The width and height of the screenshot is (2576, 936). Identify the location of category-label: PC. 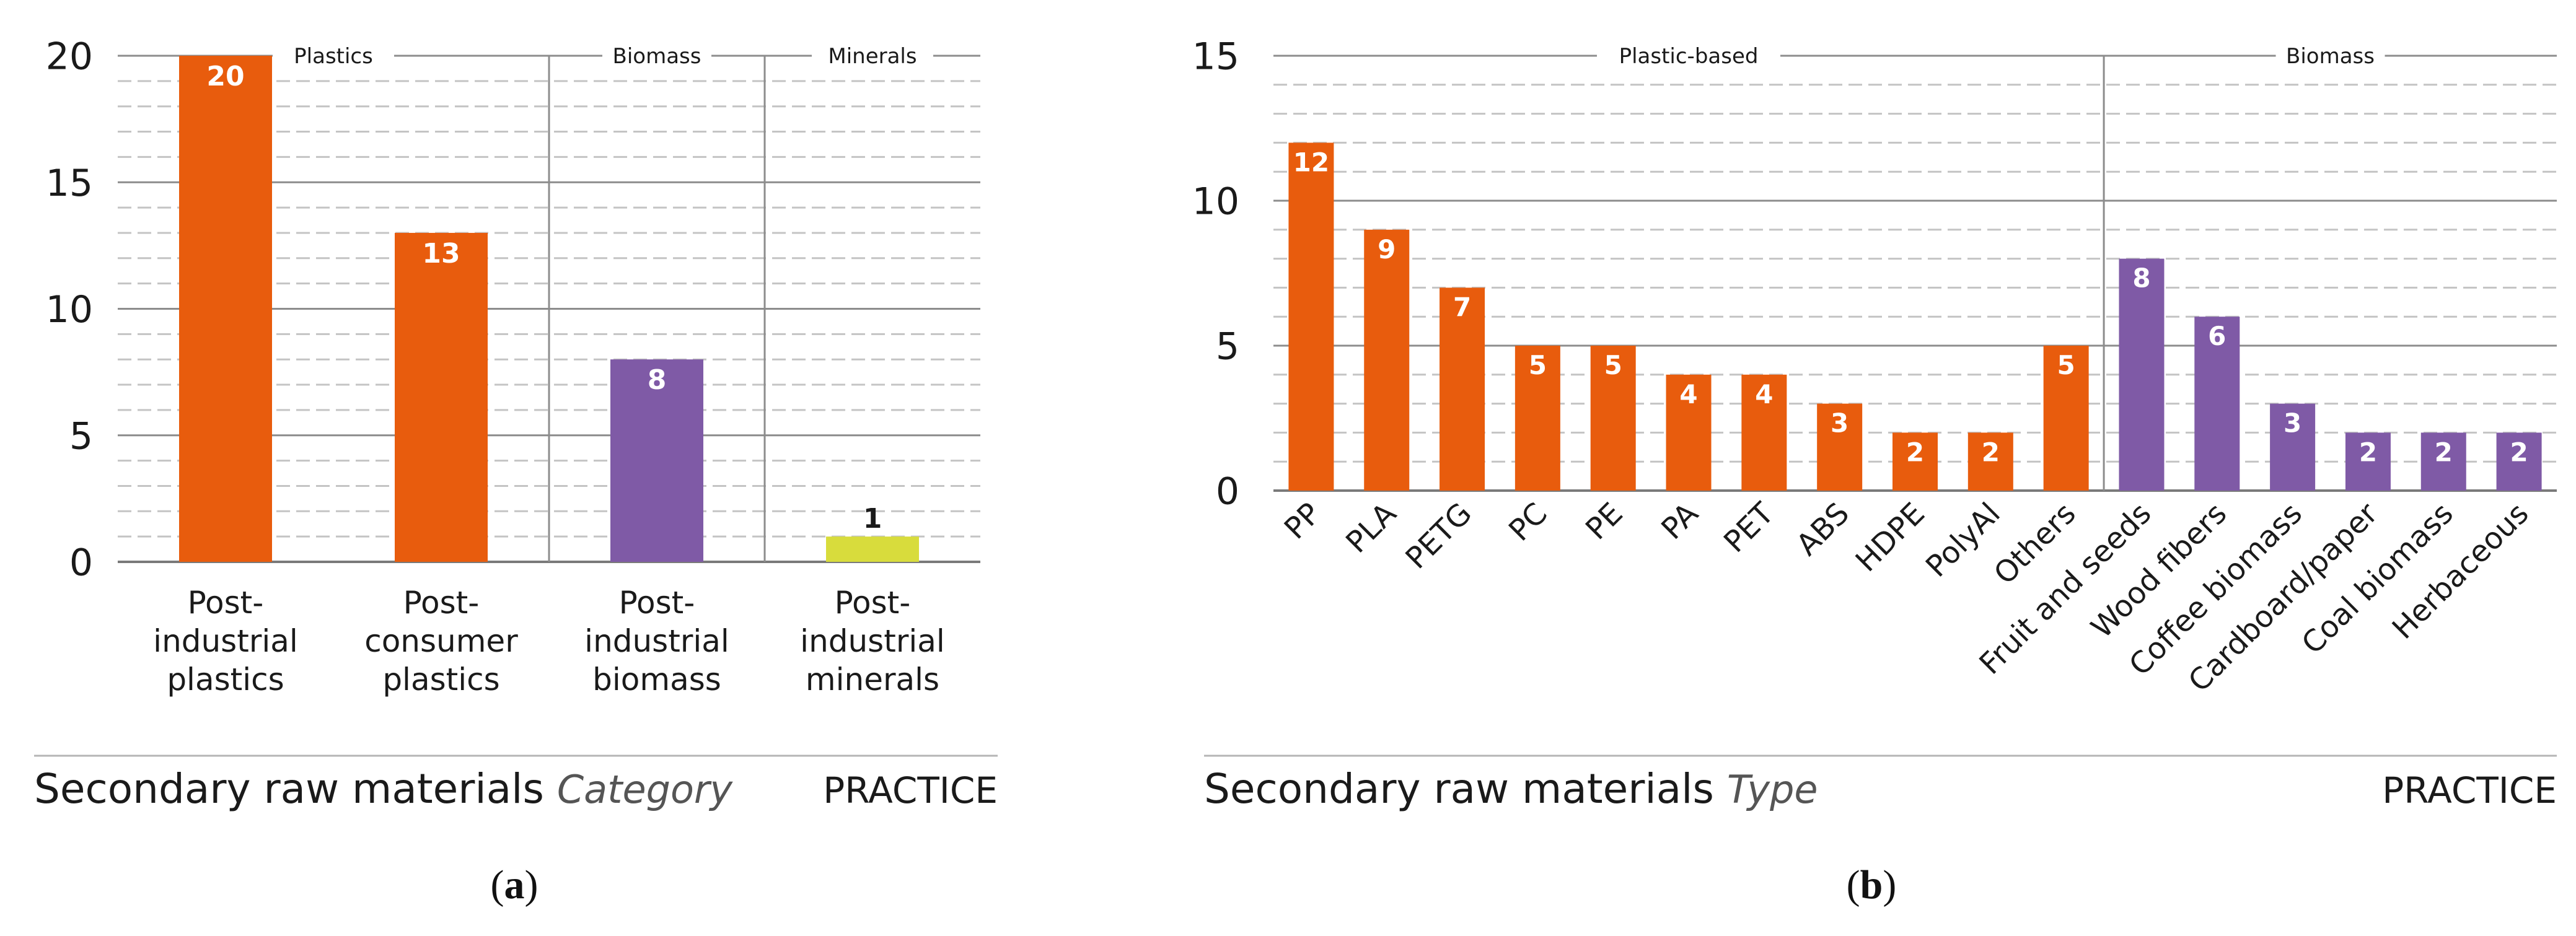
(1528, 522).